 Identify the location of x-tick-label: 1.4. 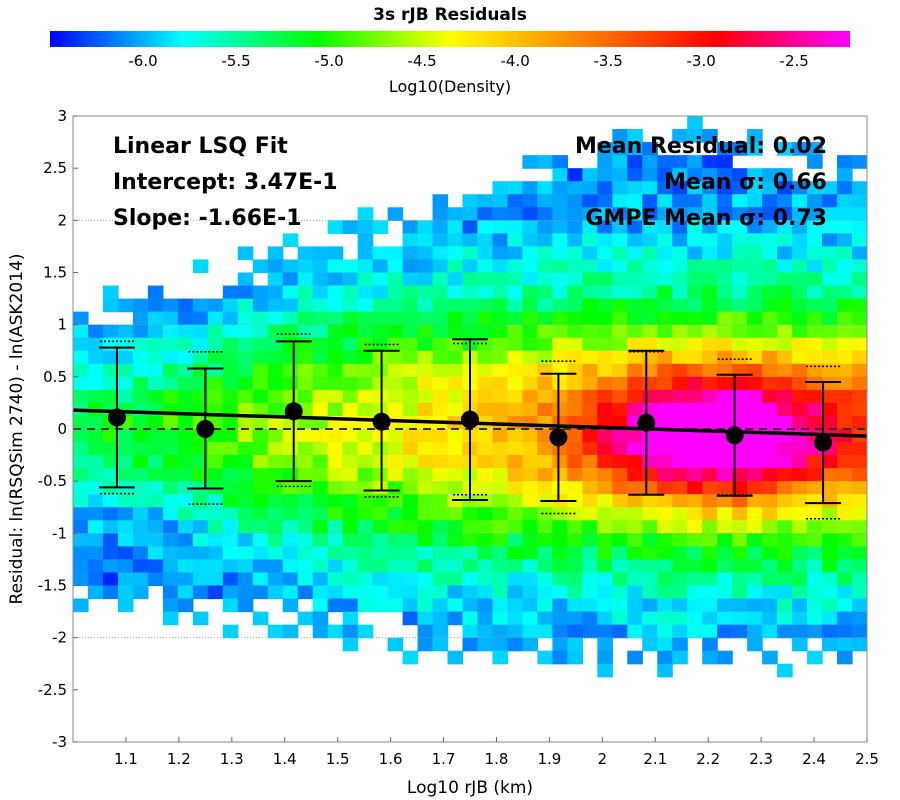
(285, 759).